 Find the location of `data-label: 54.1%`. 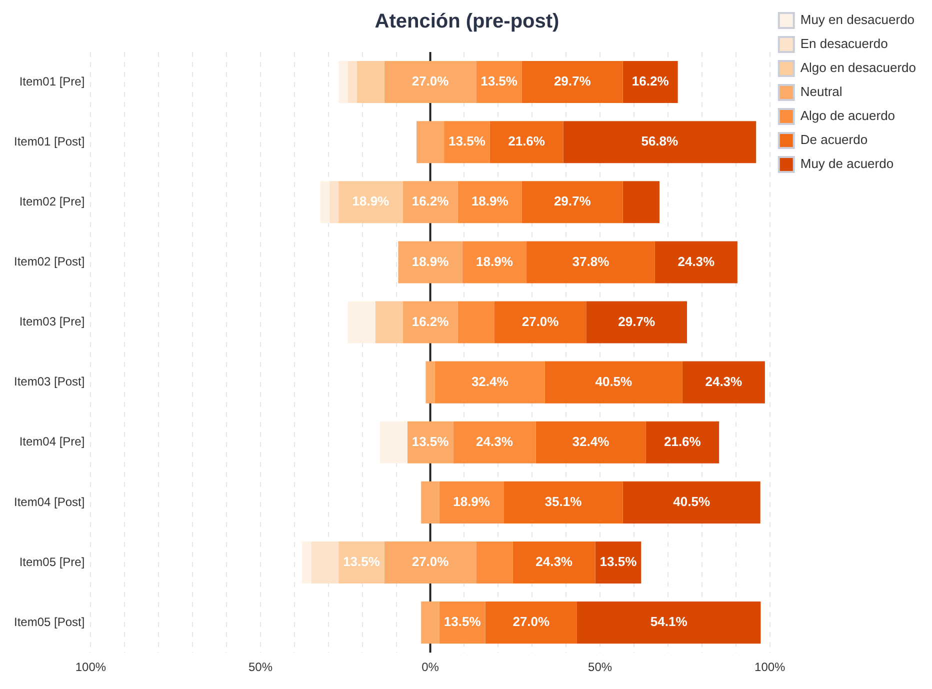

data-label: 54.1% is located at coordinates (669, 622).